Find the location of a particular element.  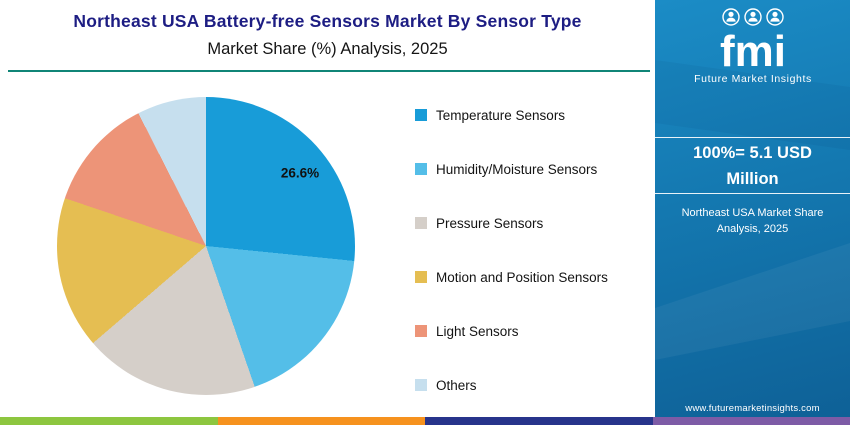

legend-item: Motion and Position Sensors is located at coordinates (511, 277).